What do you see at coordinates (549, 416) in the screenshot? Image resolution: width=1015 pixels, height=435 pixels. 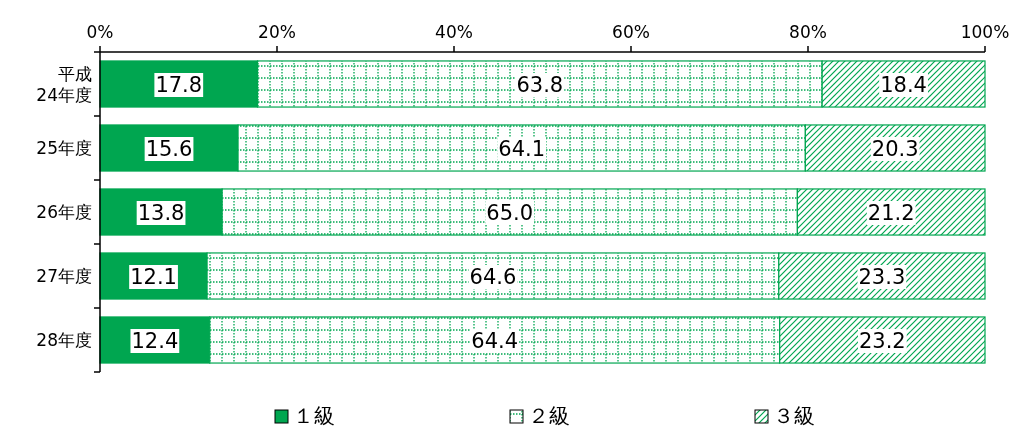 I see `legend-label: ２級` at bounding box center [549, 416].